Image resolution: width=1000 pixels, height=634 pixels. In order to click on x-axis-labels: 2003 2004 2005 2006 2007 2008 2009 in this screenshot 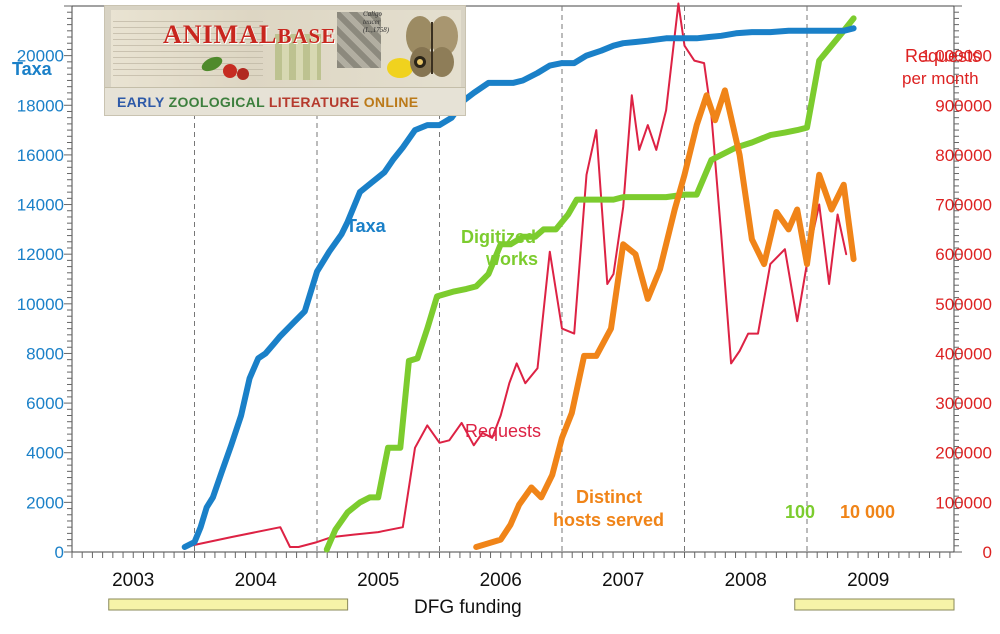, I will do `click(500, 580)`.